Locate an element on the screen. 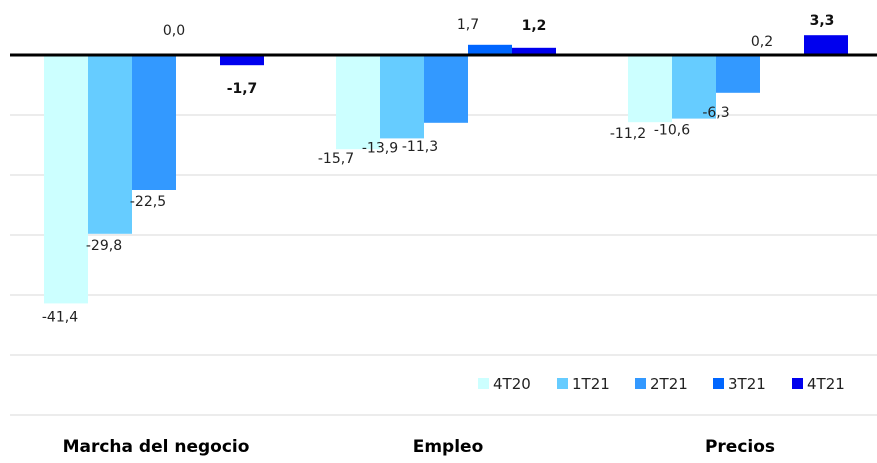 This screenshot has height=463, width=877. data-label: 3,3 is located at coordinates (822, 21).